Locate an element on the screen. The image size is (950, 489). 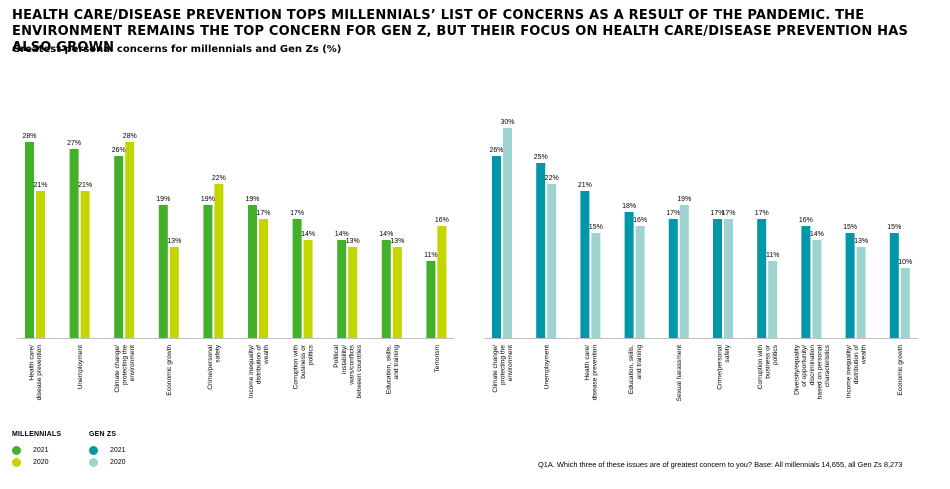
tick-label-line: Unemployment is located at coordinates (547, 367).